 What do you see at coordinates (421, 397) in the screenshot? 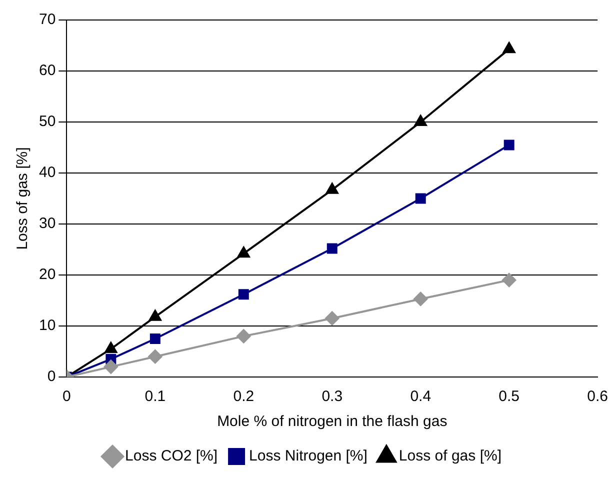
I see `x-tick-label: 0.4` at bounding box center [421, 397].